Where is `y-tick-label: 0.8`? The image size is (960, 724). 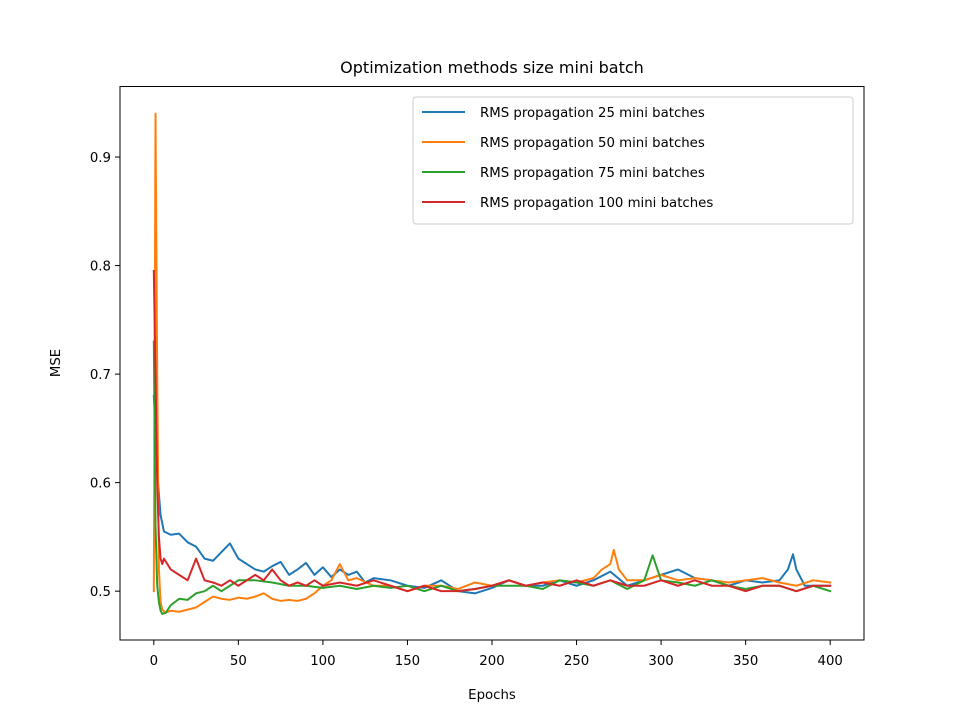 y-tick-label: 0.8 is located at coordinates (100, 267).